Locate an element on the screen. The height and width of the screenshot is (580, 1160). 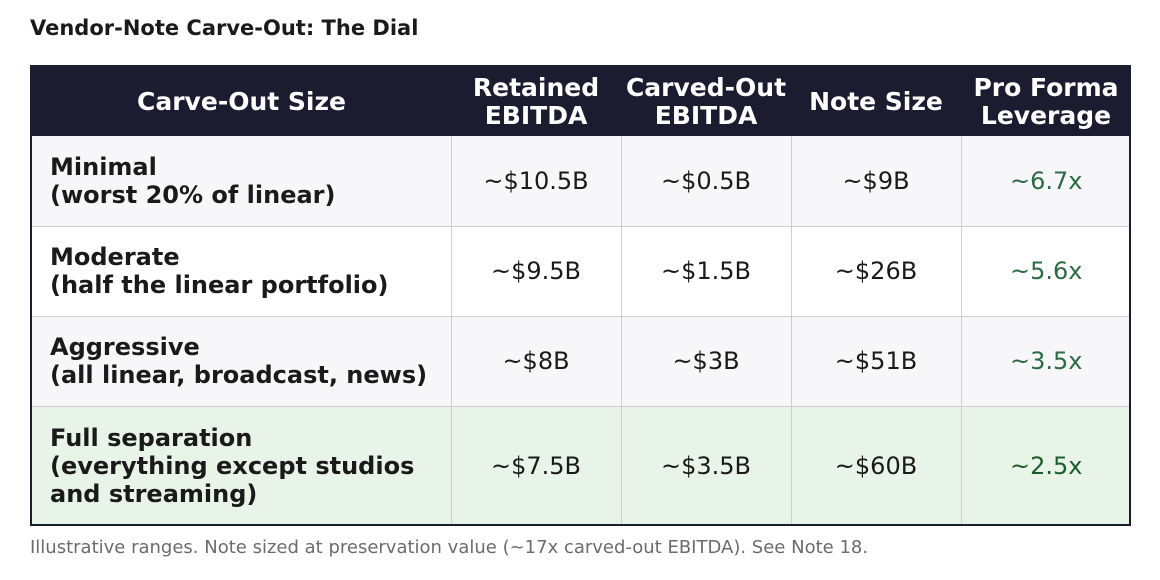
retained-ebitda-cell: ~$9.5B is located at coordinates (535, 270).